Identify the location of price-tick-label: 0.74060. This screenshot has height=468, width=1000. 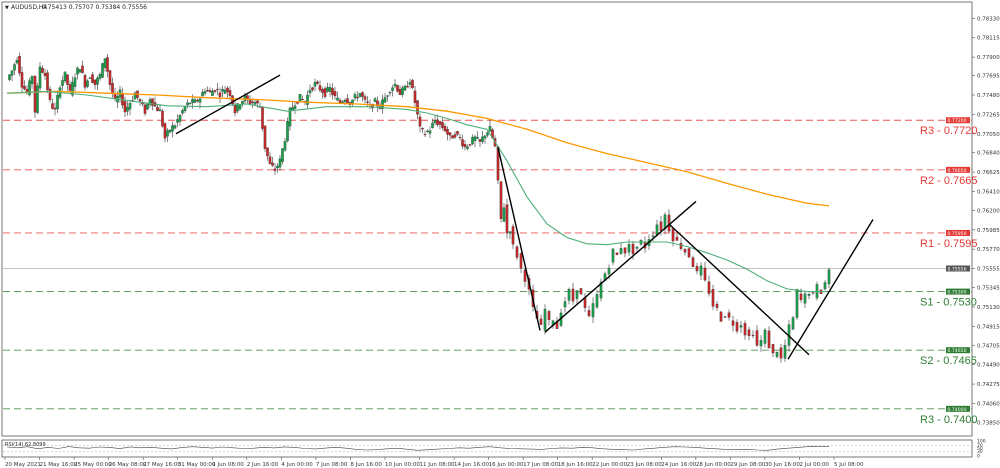
(988, 404).